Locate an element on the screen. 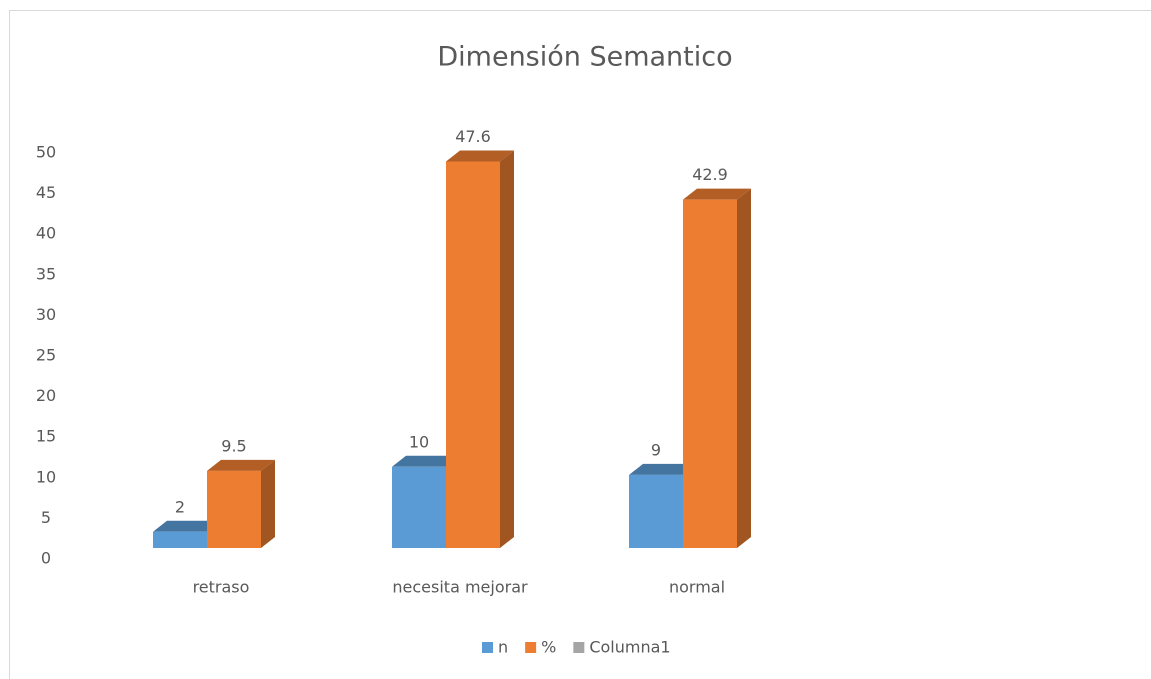 The height and width of the screenshot is (679, 1151). y-tick-label: 30 is located at coordinates (46, 314).